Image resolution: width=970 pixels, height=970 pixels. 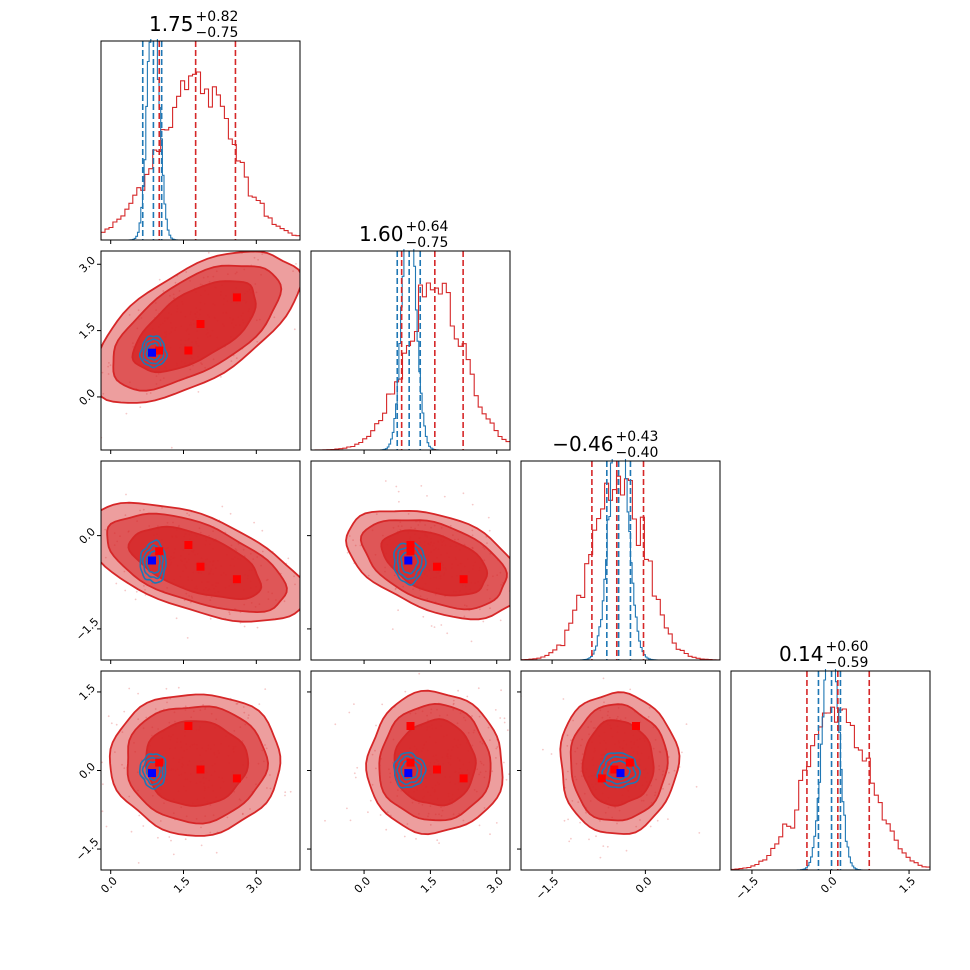 I want to click on title-plus: +0.43, so click(x=637, y=437).